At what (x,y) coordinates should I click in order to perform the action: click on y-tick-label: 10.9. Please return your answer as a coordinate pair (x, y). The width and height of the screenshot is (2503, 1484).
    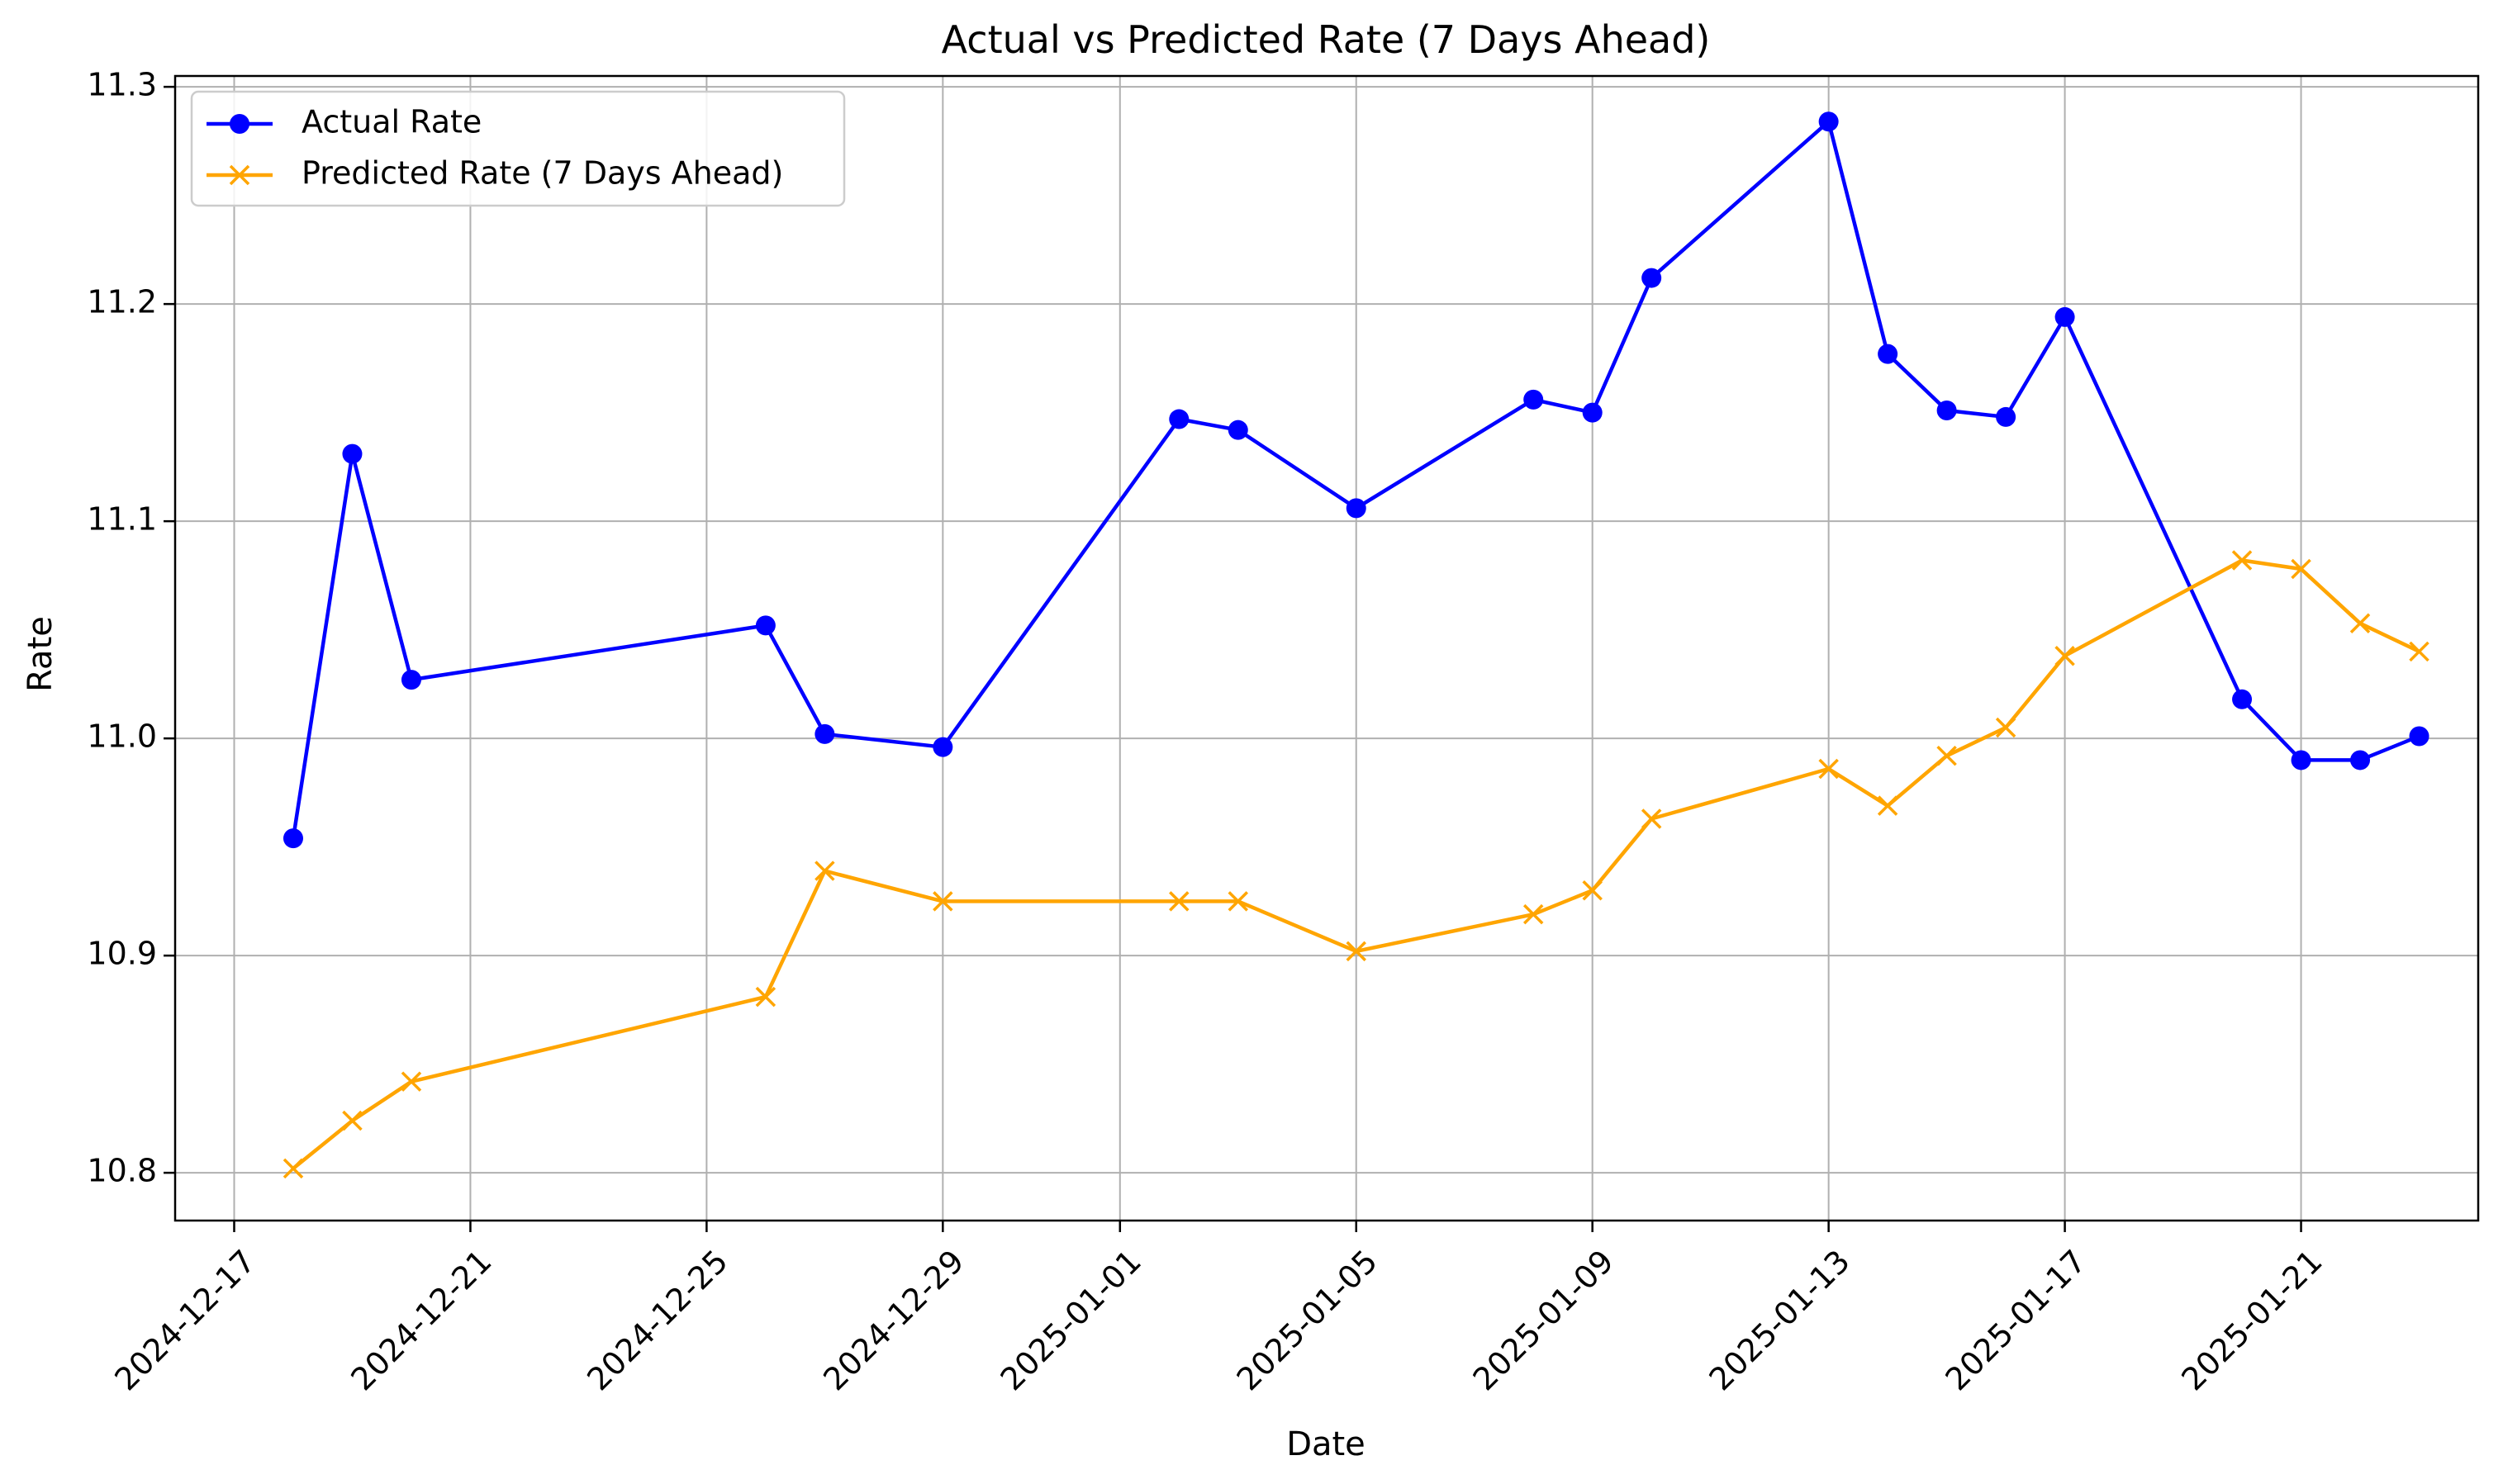
    Looking at the image, I should click on (122, 954).